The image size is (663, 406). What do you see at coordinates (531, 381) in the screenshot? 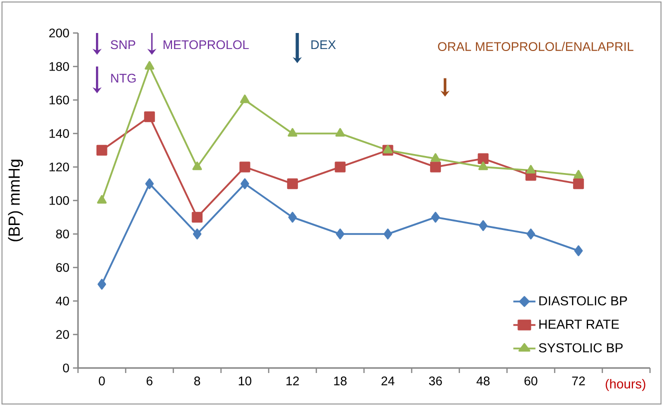
I see `x-tick-label: 60` at bounding box center [531, 381].